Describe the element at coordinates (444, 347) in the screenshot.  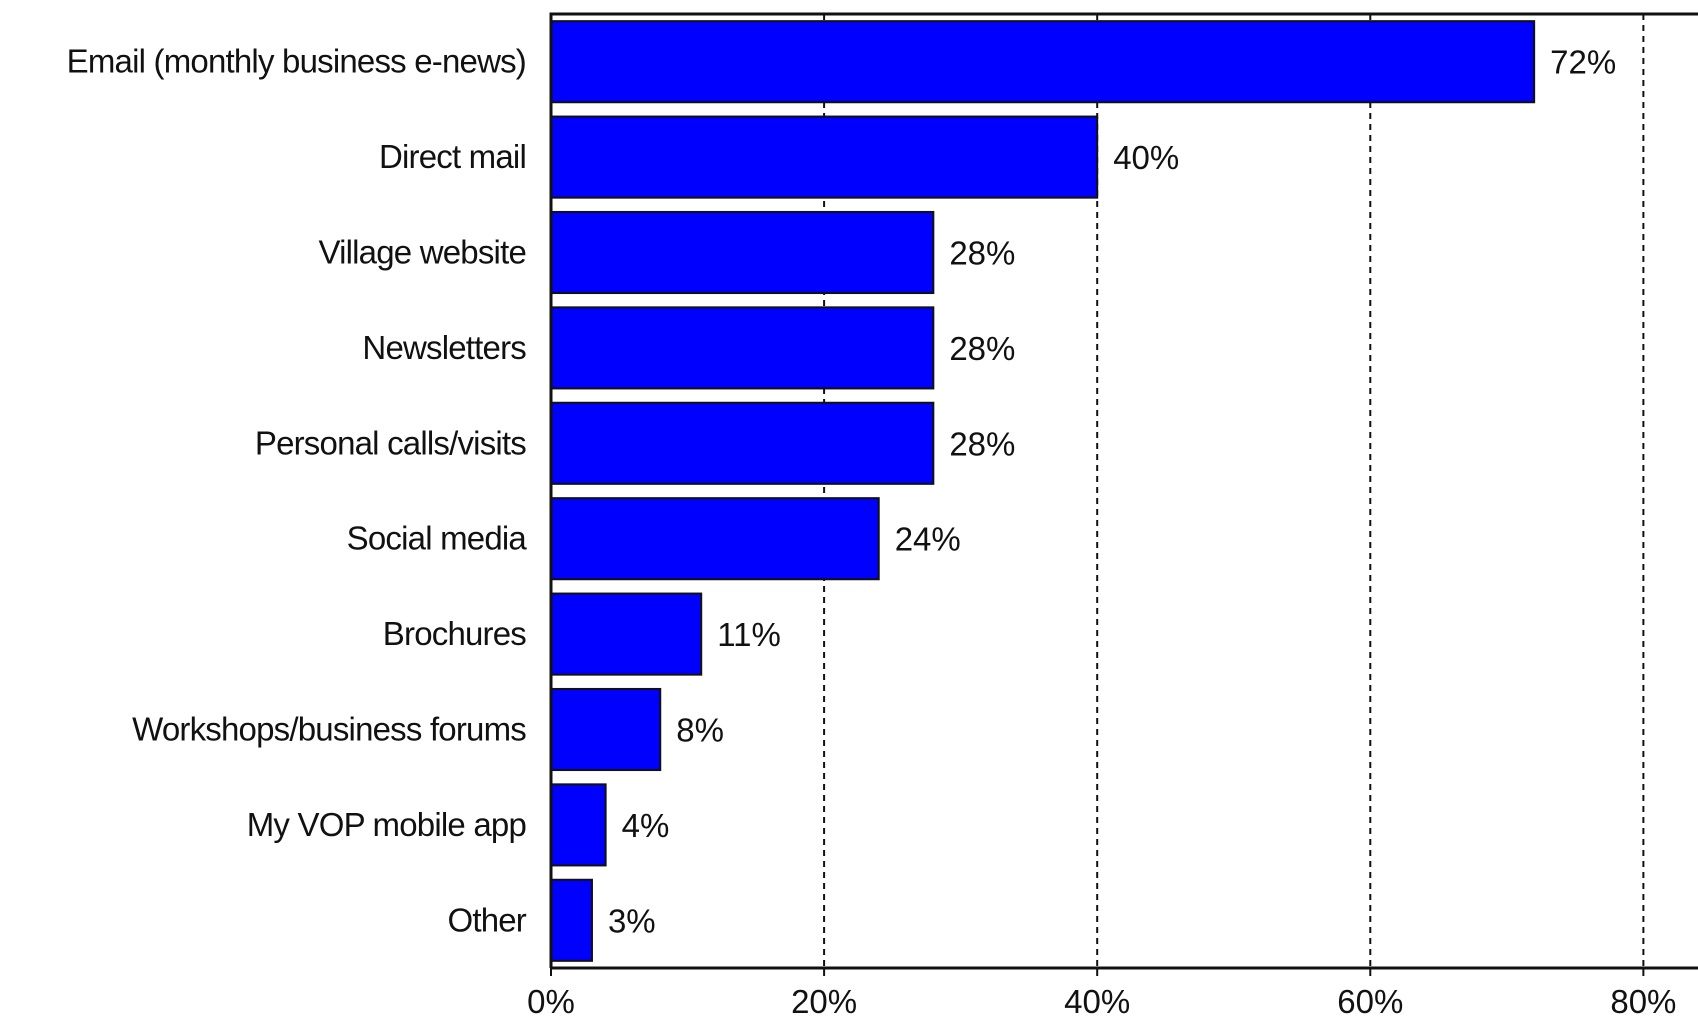
I see `category-label: Newsletters` at that location.